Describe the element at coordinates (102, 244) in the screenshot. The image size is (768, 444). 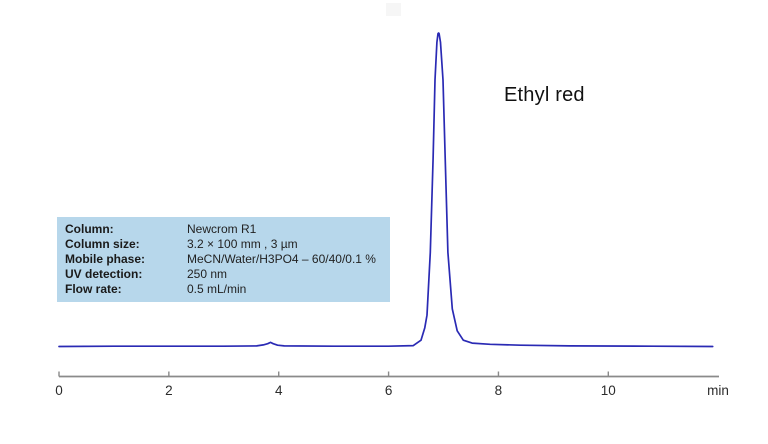
I see `info-label: Column size:` at that location.